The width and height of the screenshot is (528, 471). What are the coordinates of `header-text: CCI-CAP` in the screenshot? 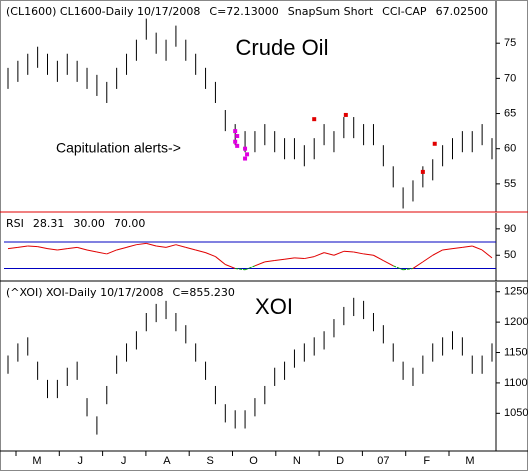 It's located at (404, 11).